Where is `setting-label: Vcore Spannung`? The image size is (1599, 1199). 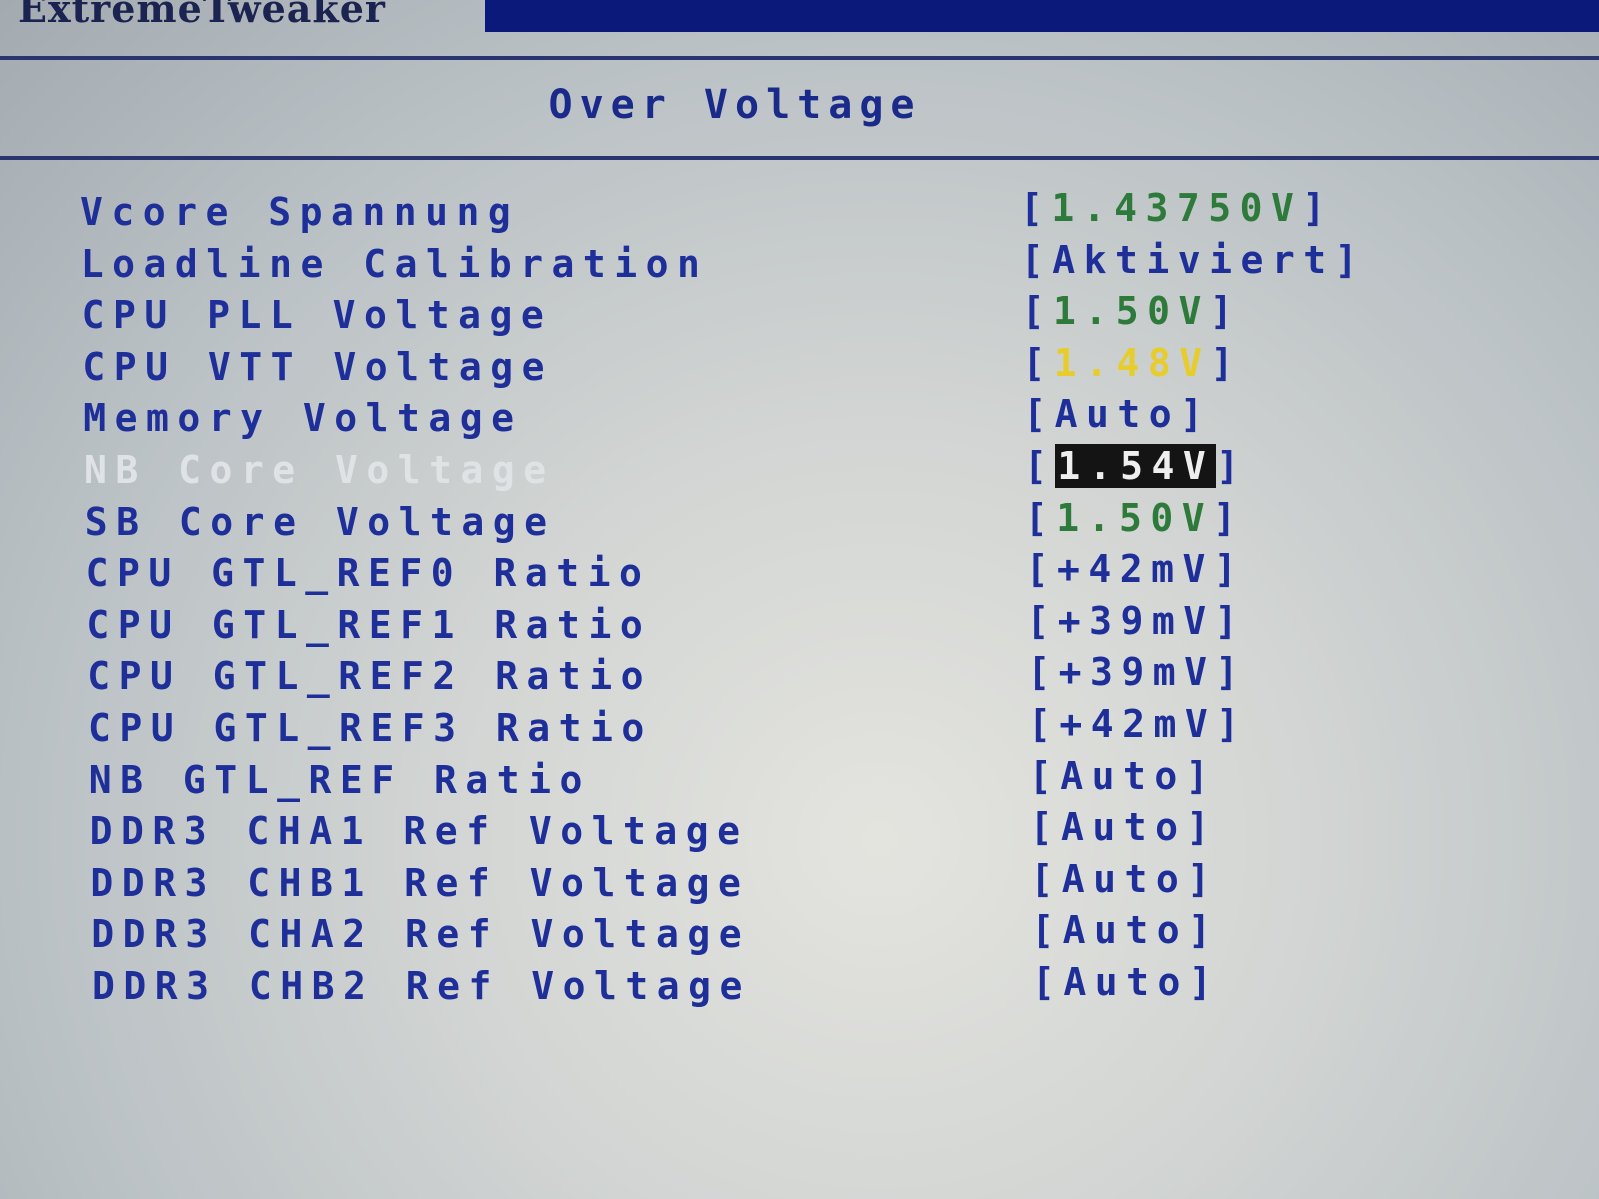
setting-label: Vcore Spannung is located at coordinates (300, 212).